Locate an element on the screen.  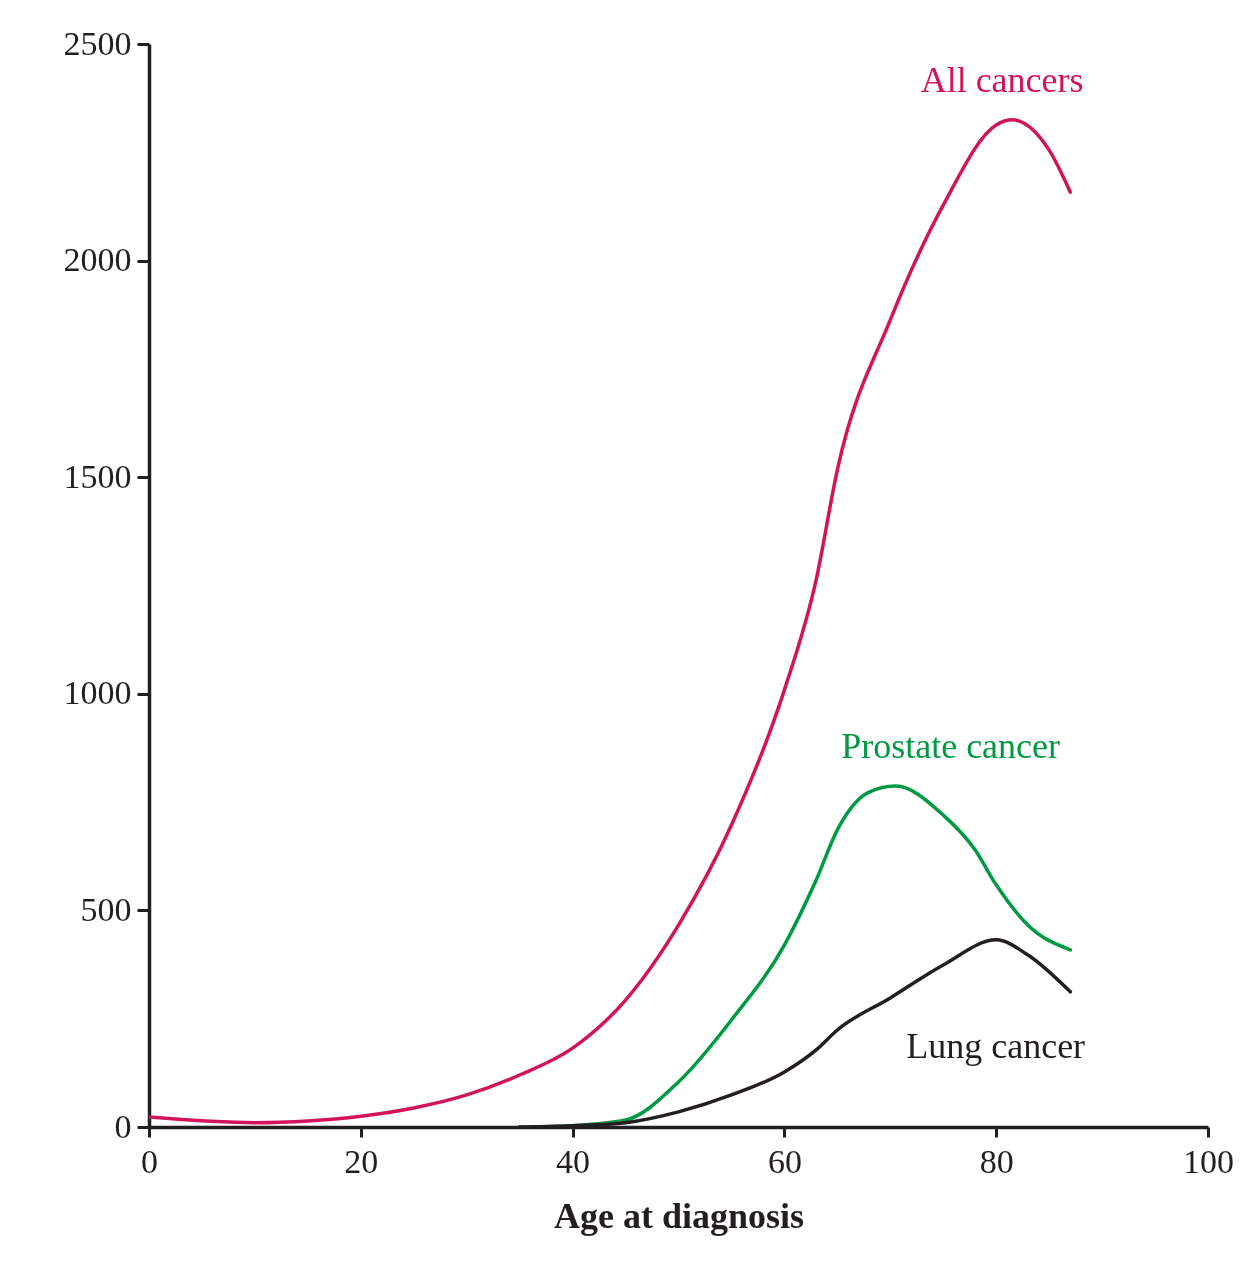
x-tick-label: 40 is located at coordinates (573, 1161).